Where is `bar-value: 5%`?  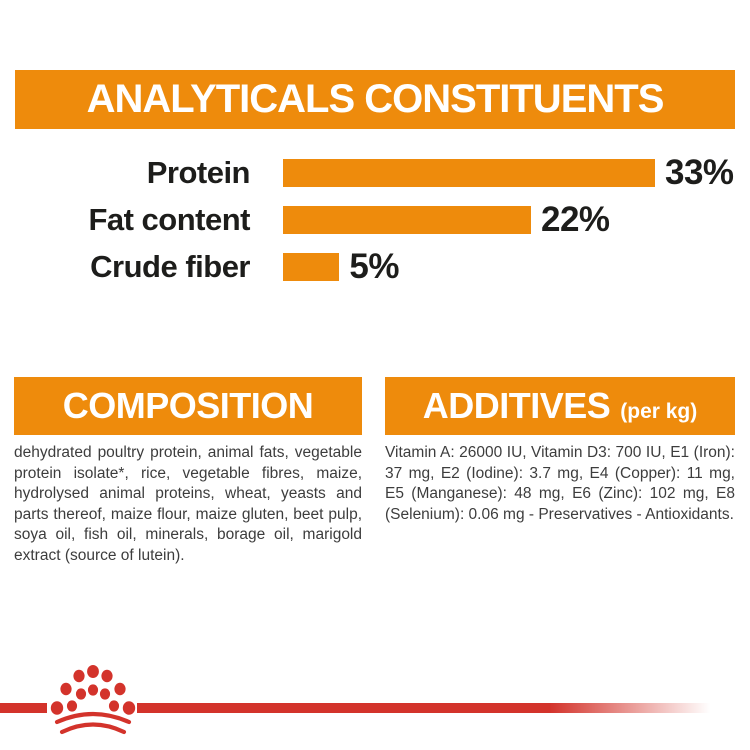 bar-value: 5% is located at coordinates (374, 266).